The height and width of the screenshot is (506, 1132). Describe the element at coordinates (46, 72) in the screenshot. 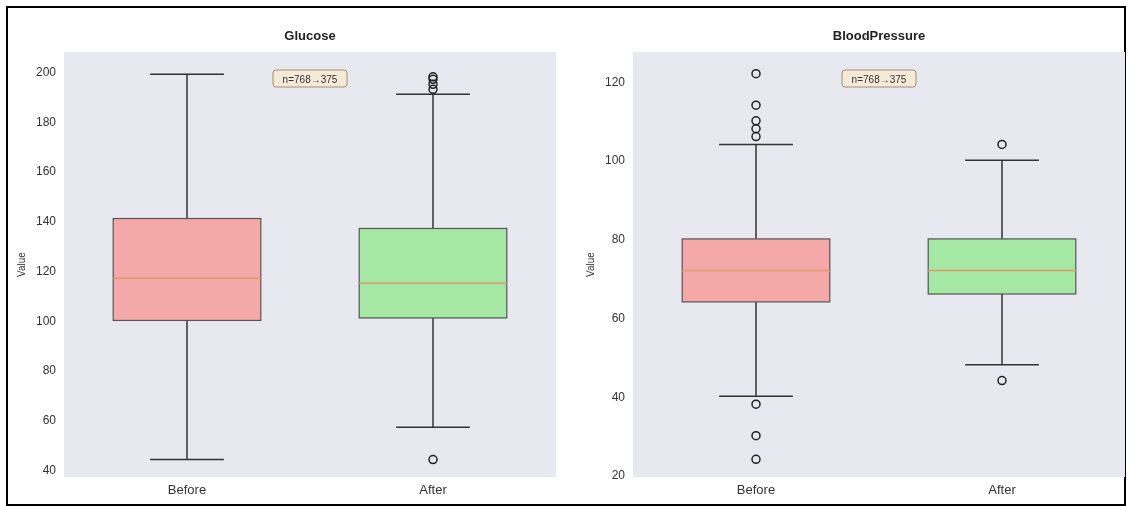

I see `y-tick-label: 200` at that location.